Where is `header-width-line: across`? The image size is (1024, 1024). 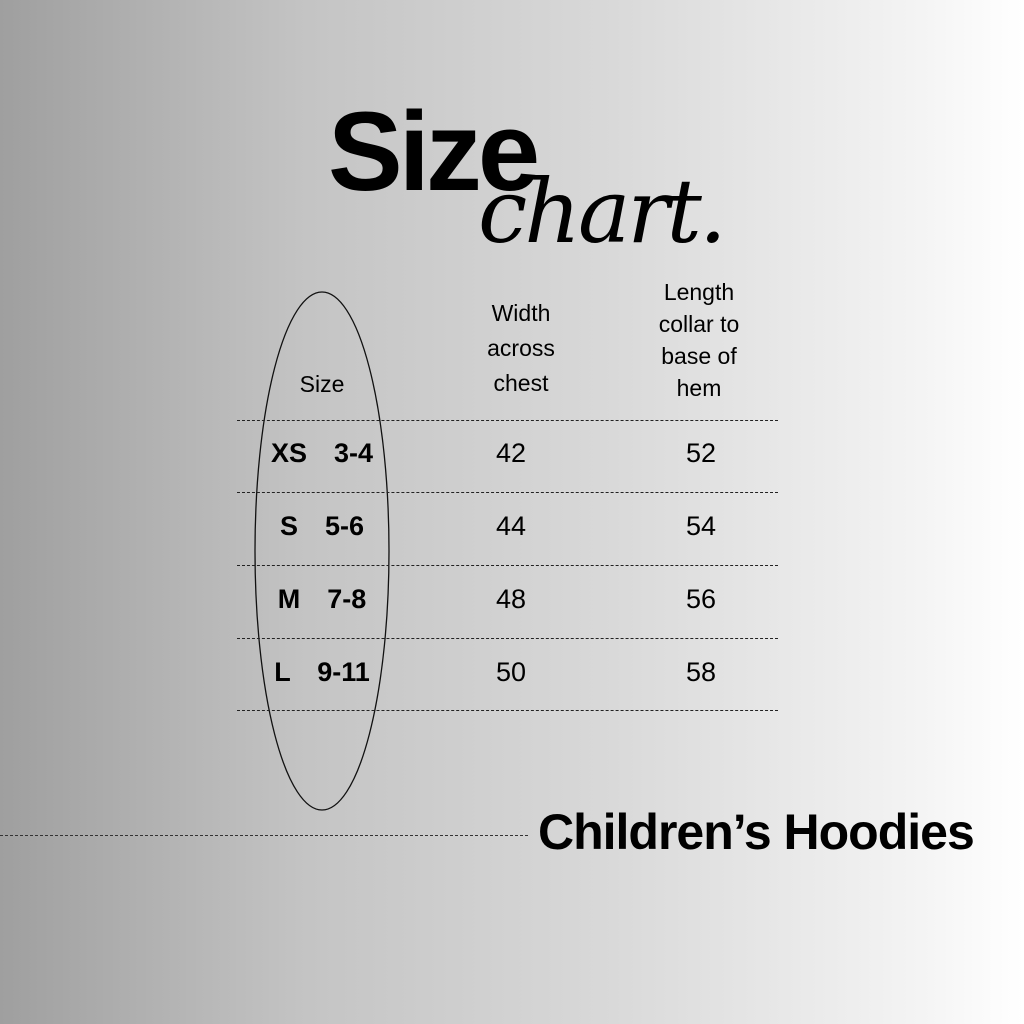 header-width-line: across is located at coordinates (521, 348).